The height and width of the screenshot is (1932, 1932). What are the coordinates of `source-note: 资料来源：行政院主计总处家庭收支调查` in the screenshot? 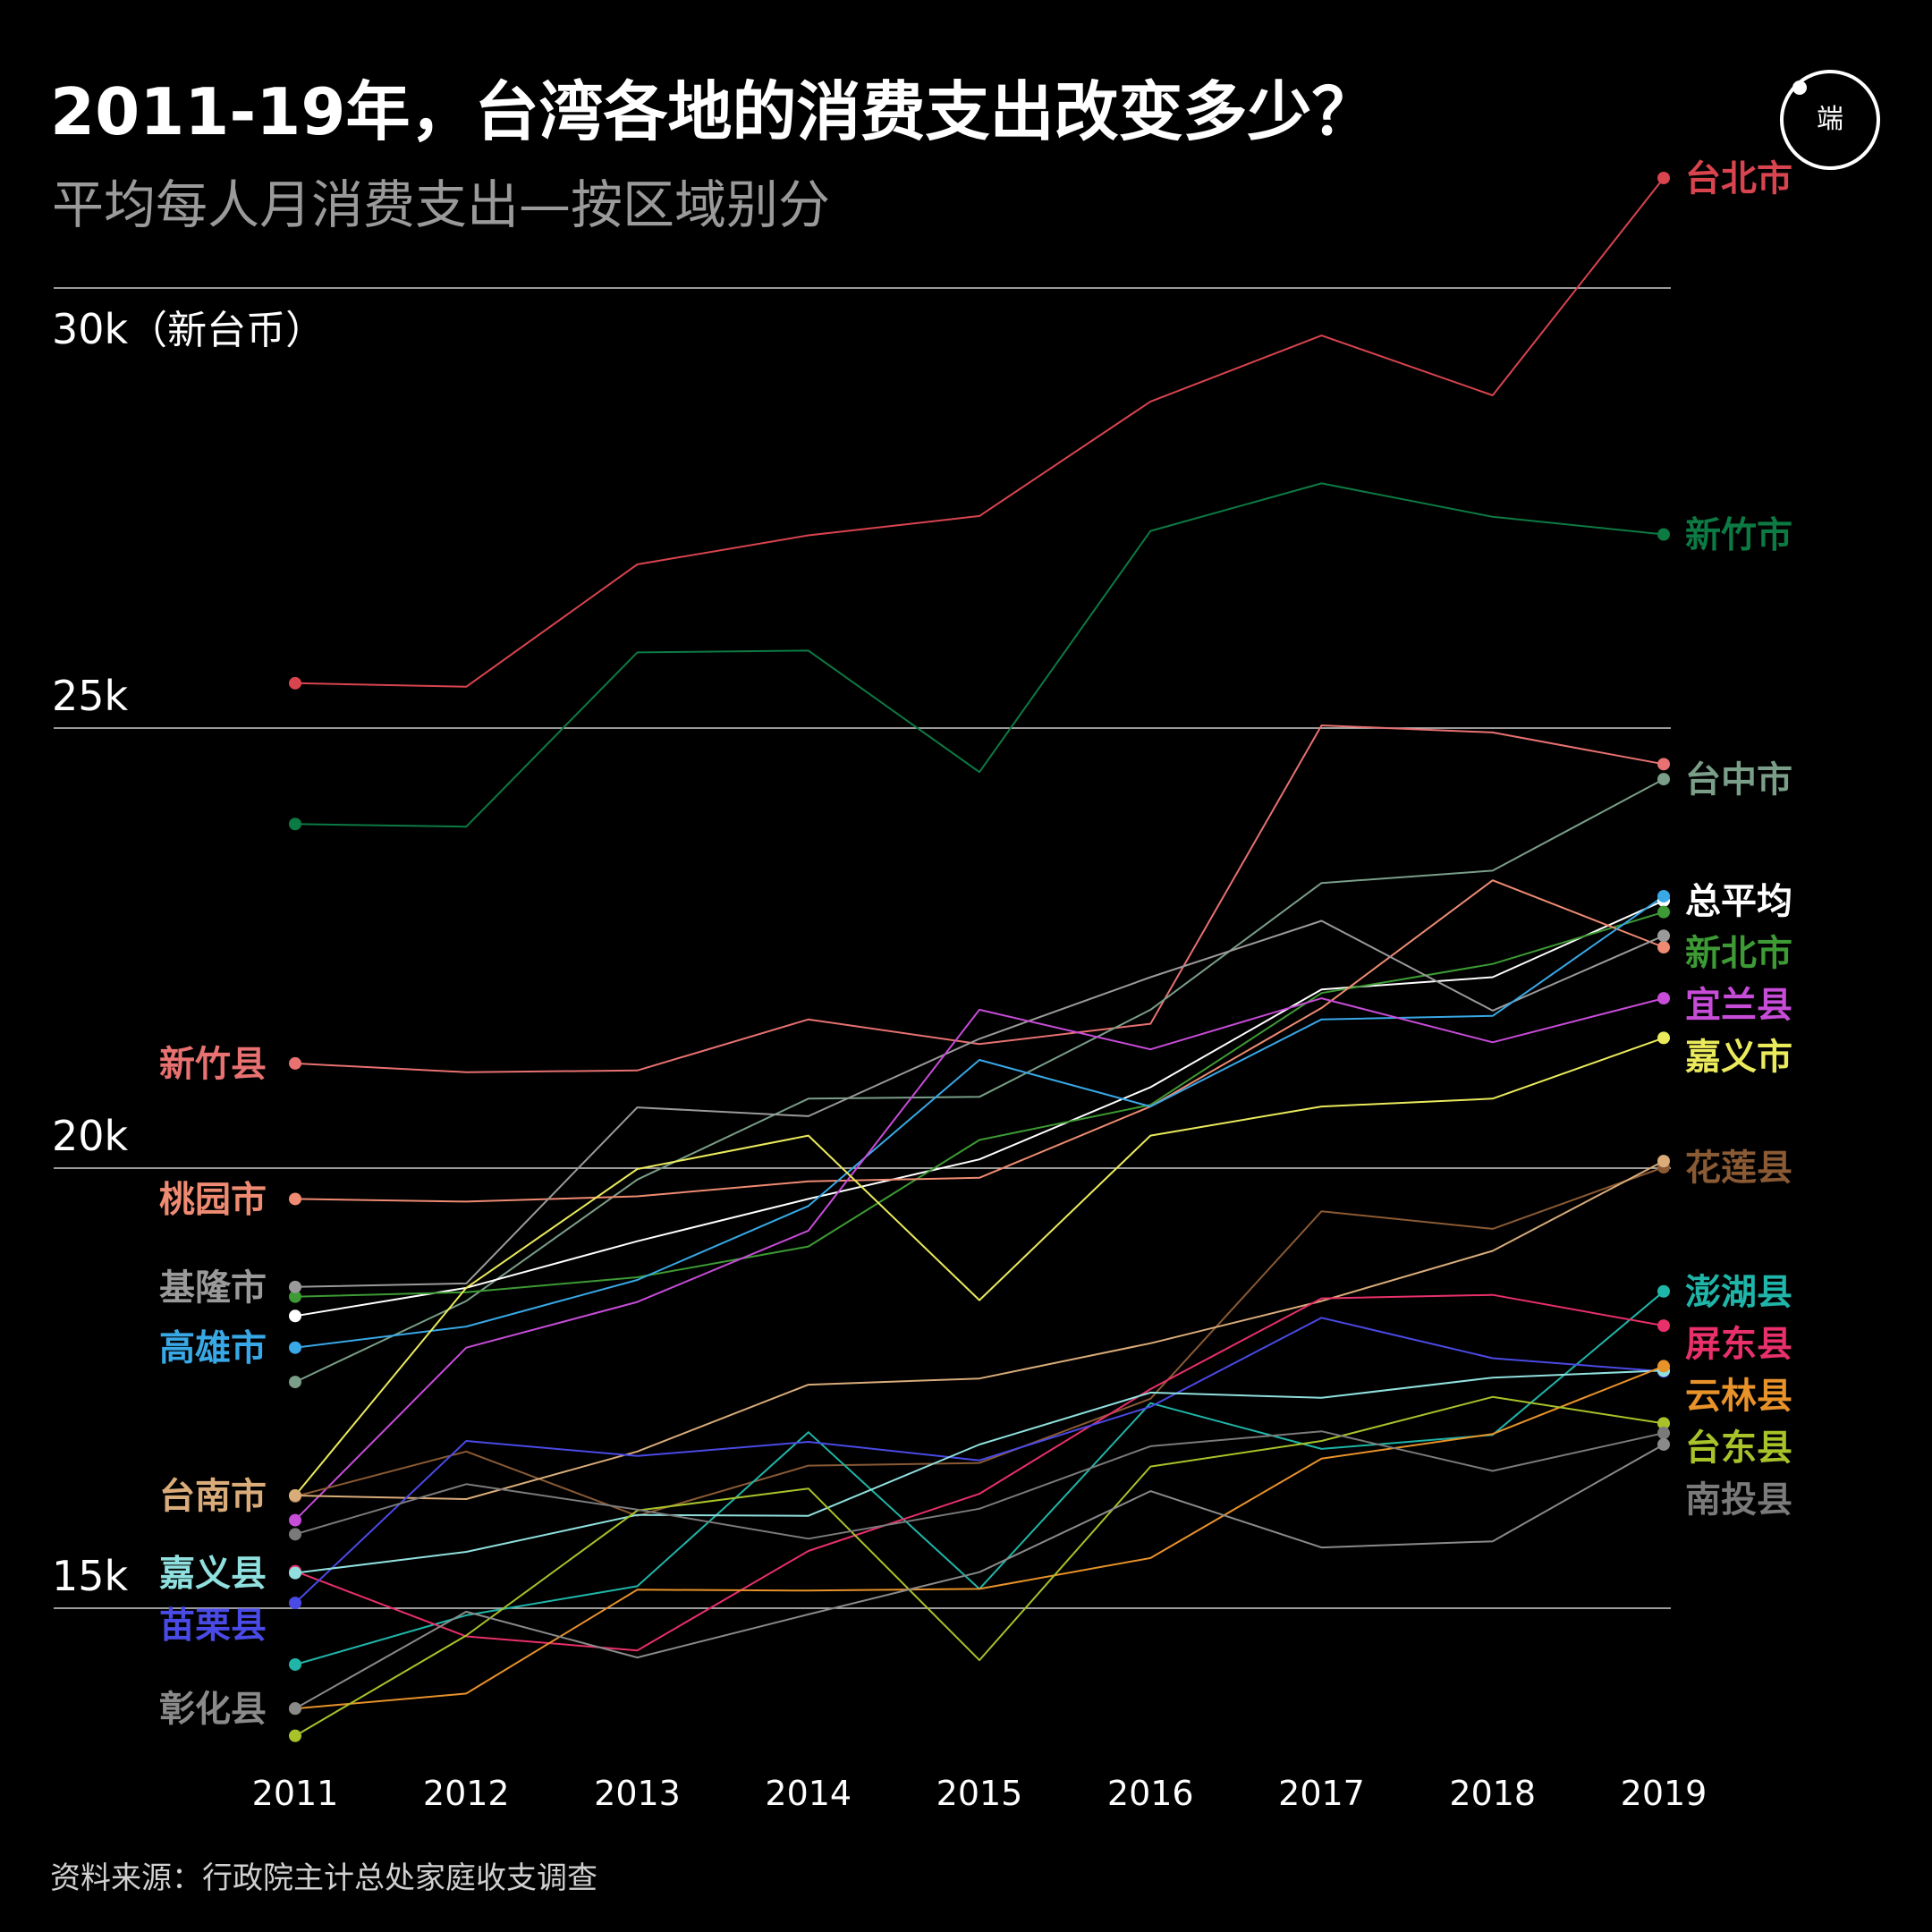 It's located at (323, 1878).